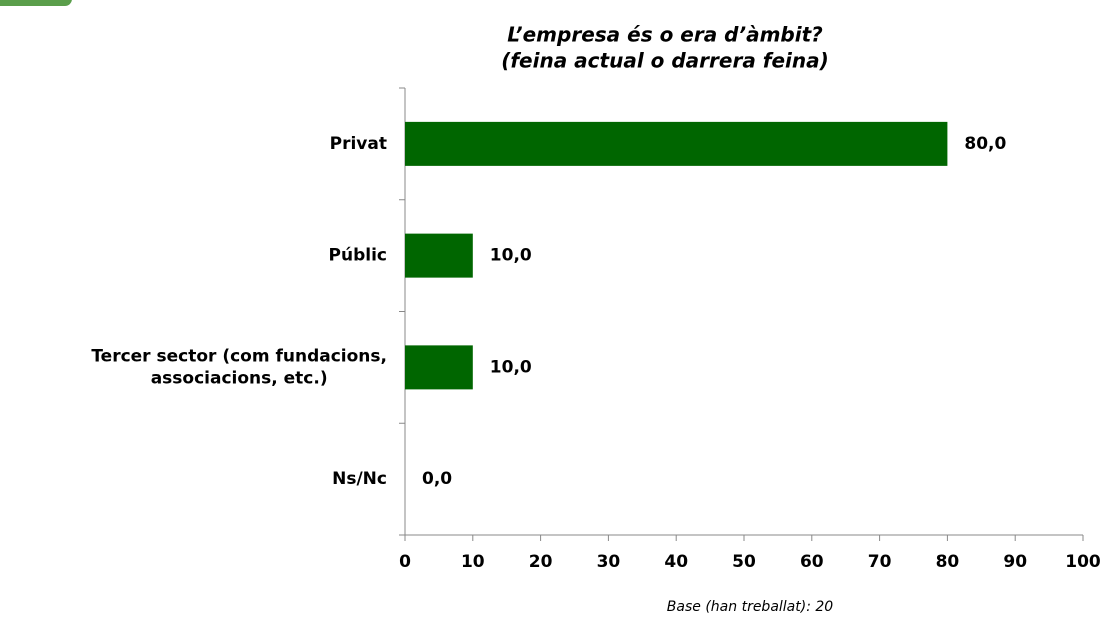 Image resolution: width=1109 pixels, height=621 pixels. Describe the element at coordinates (358, 256) in the screenshot. I see `category-label: Públic` at that location.